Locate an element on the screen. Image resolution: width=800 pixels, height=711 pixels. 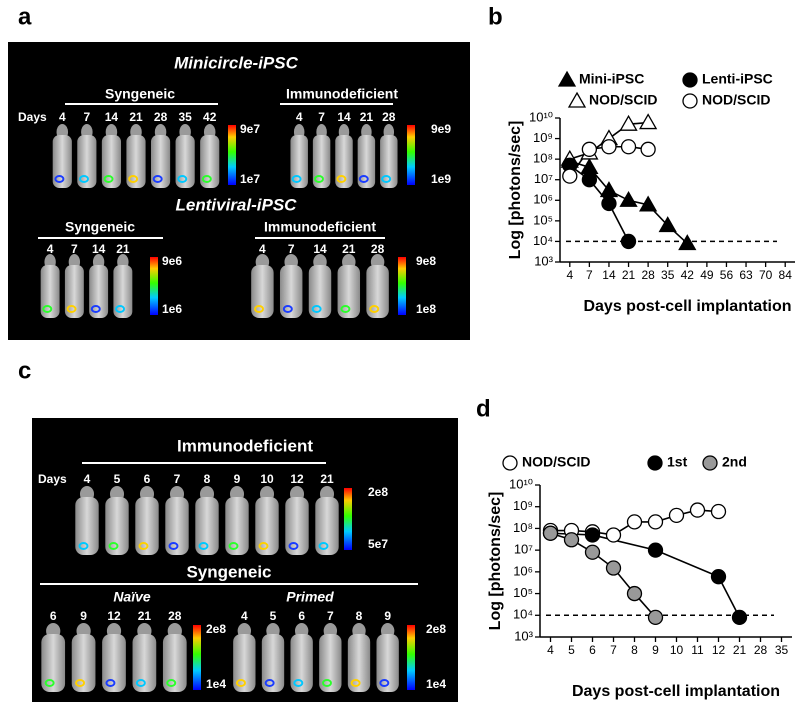
x-tick-label: 70 is located at coordinates (766, 275).